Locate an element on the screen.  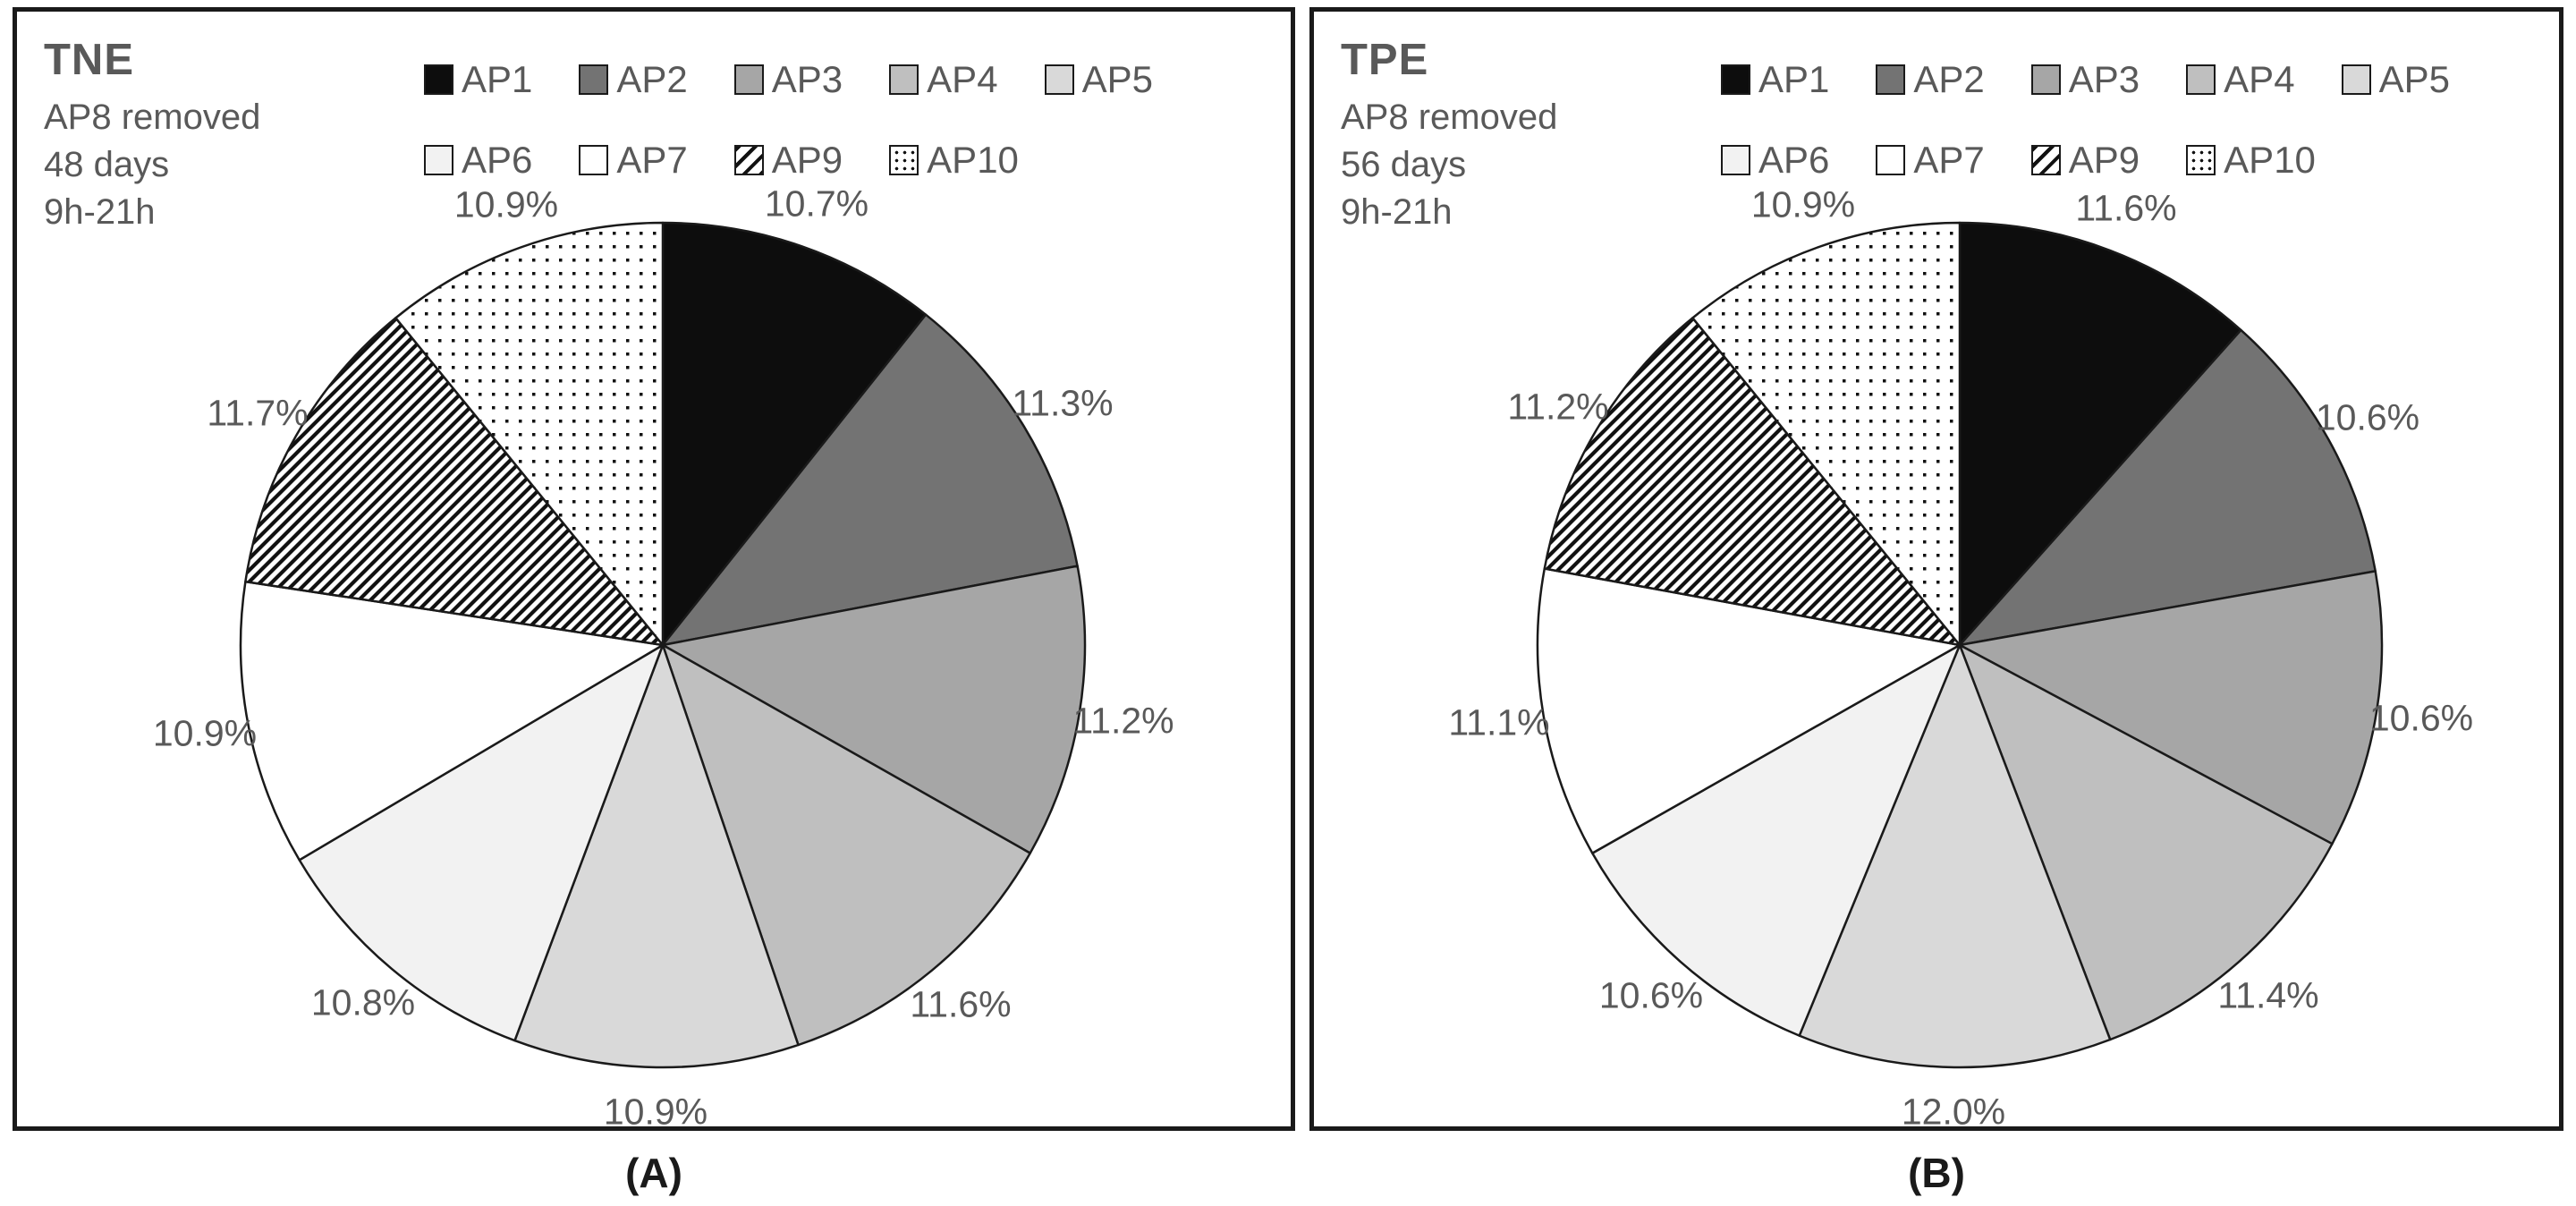
legend-item-ap3: AP3 is located at coordinates (788, 79).